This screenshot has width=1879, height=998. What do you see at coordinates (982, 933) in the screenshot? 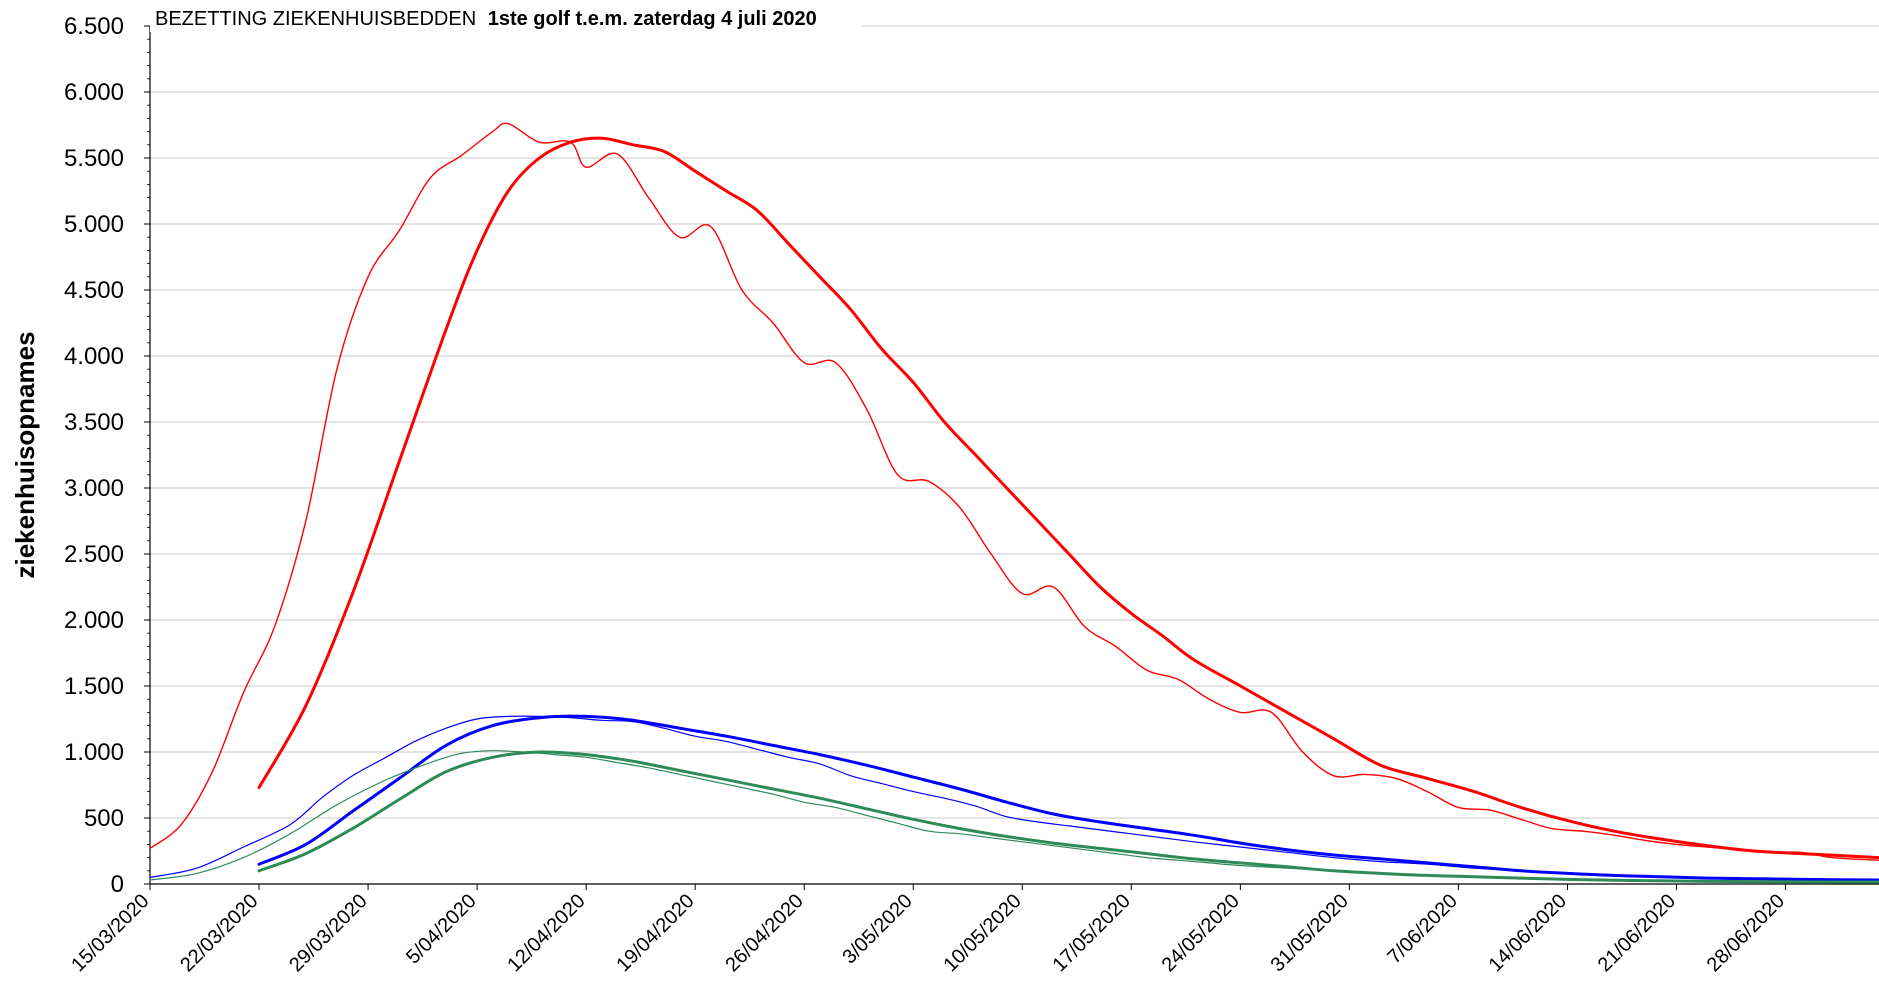
I see `x-tick-label: 10/05/2020` at bounding box center [982, 933].